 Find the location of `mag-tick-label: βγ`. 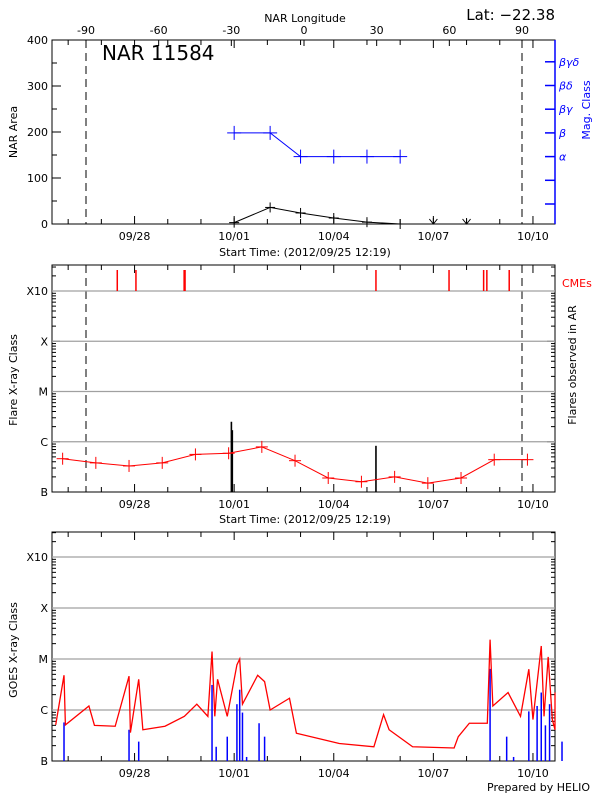

mag-tick-label: βγ is located at coordinates (565, 109).